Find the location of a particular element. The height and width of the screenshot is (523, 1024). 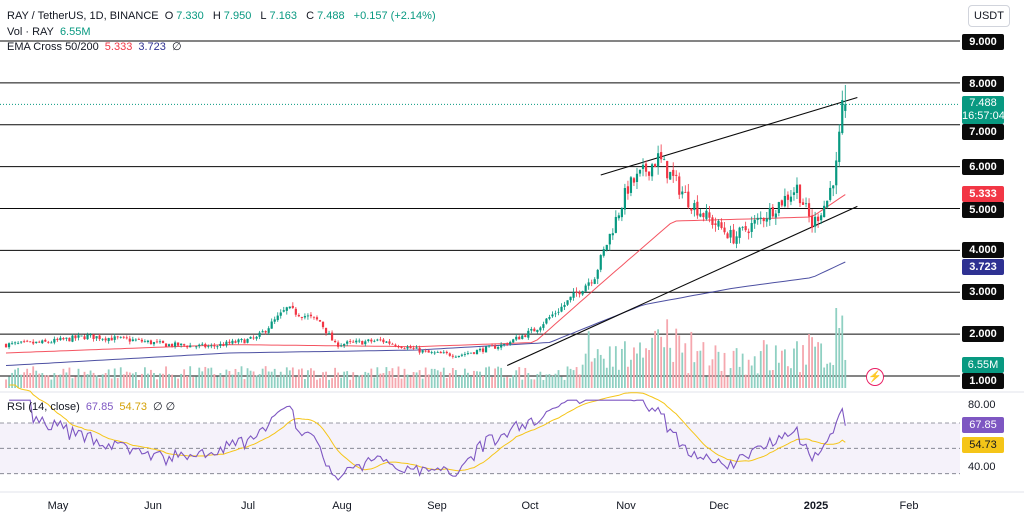

level-label-1: 1.000 is located at coordinates (983, 381).